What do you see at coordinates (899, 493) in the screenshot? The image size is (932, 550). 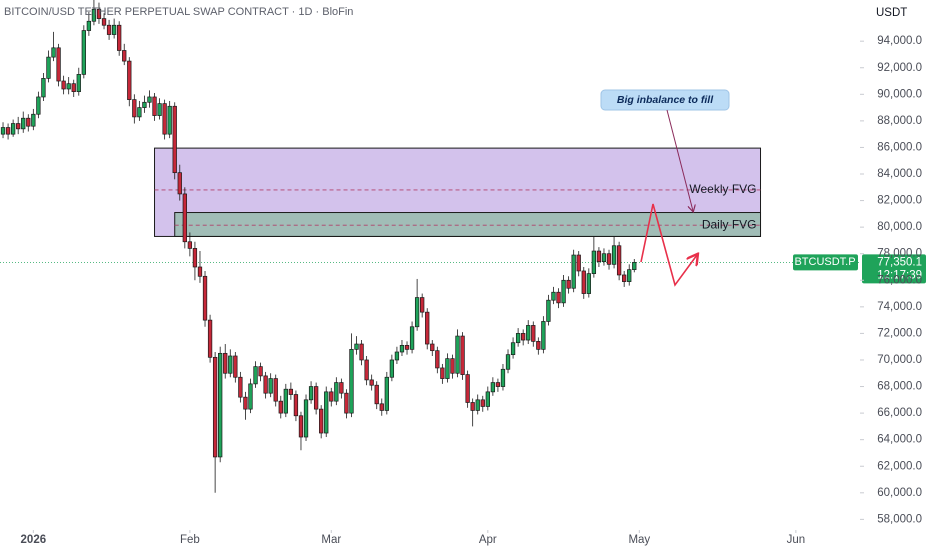 I see `y-tick-label: 60,000.0` at bounding box center [899, 493].